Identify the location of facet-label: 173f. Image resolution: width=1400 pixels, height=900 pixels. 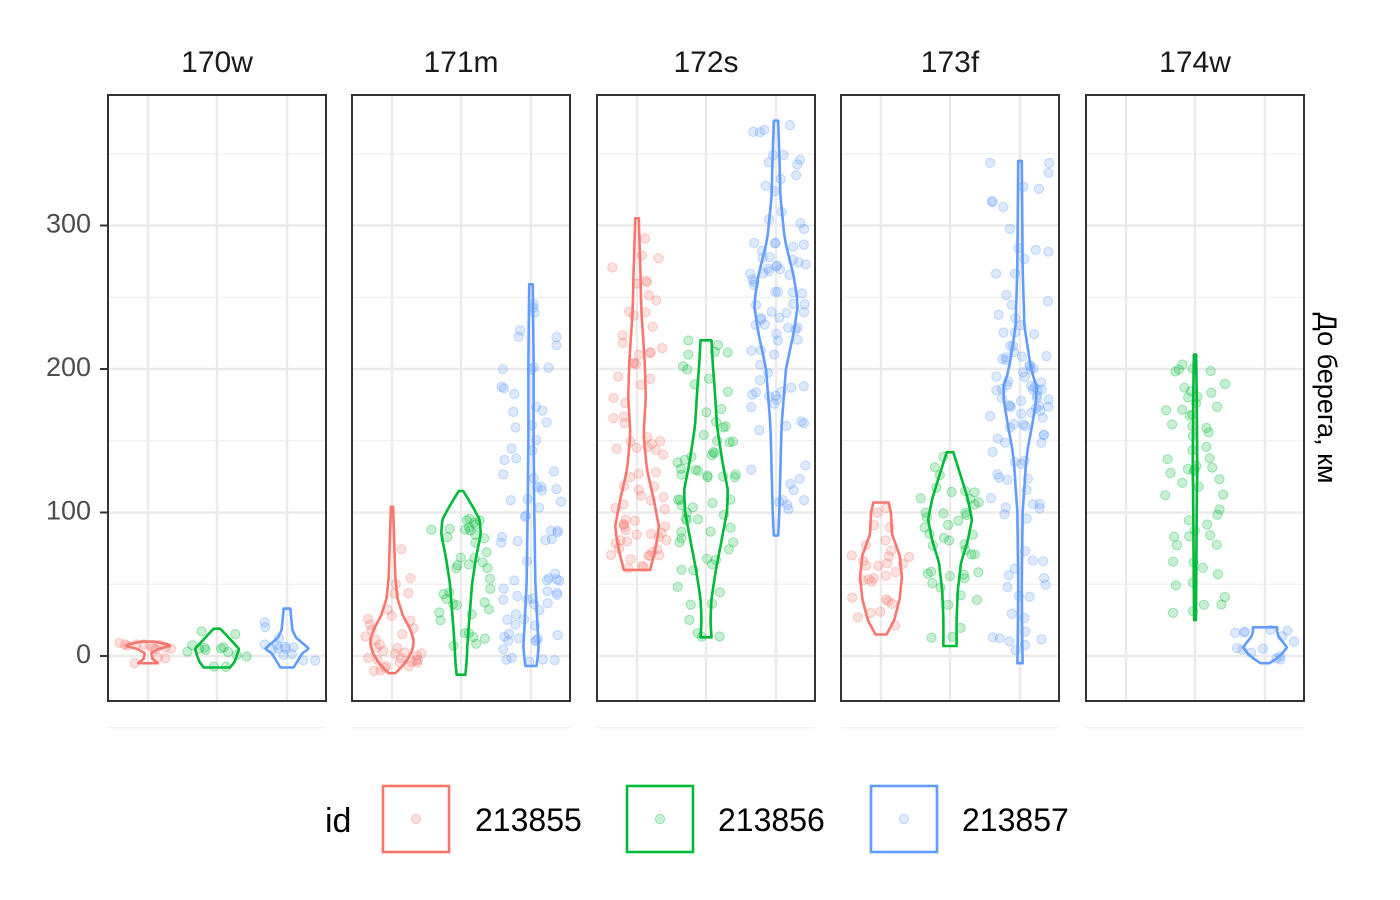
(950, 62).